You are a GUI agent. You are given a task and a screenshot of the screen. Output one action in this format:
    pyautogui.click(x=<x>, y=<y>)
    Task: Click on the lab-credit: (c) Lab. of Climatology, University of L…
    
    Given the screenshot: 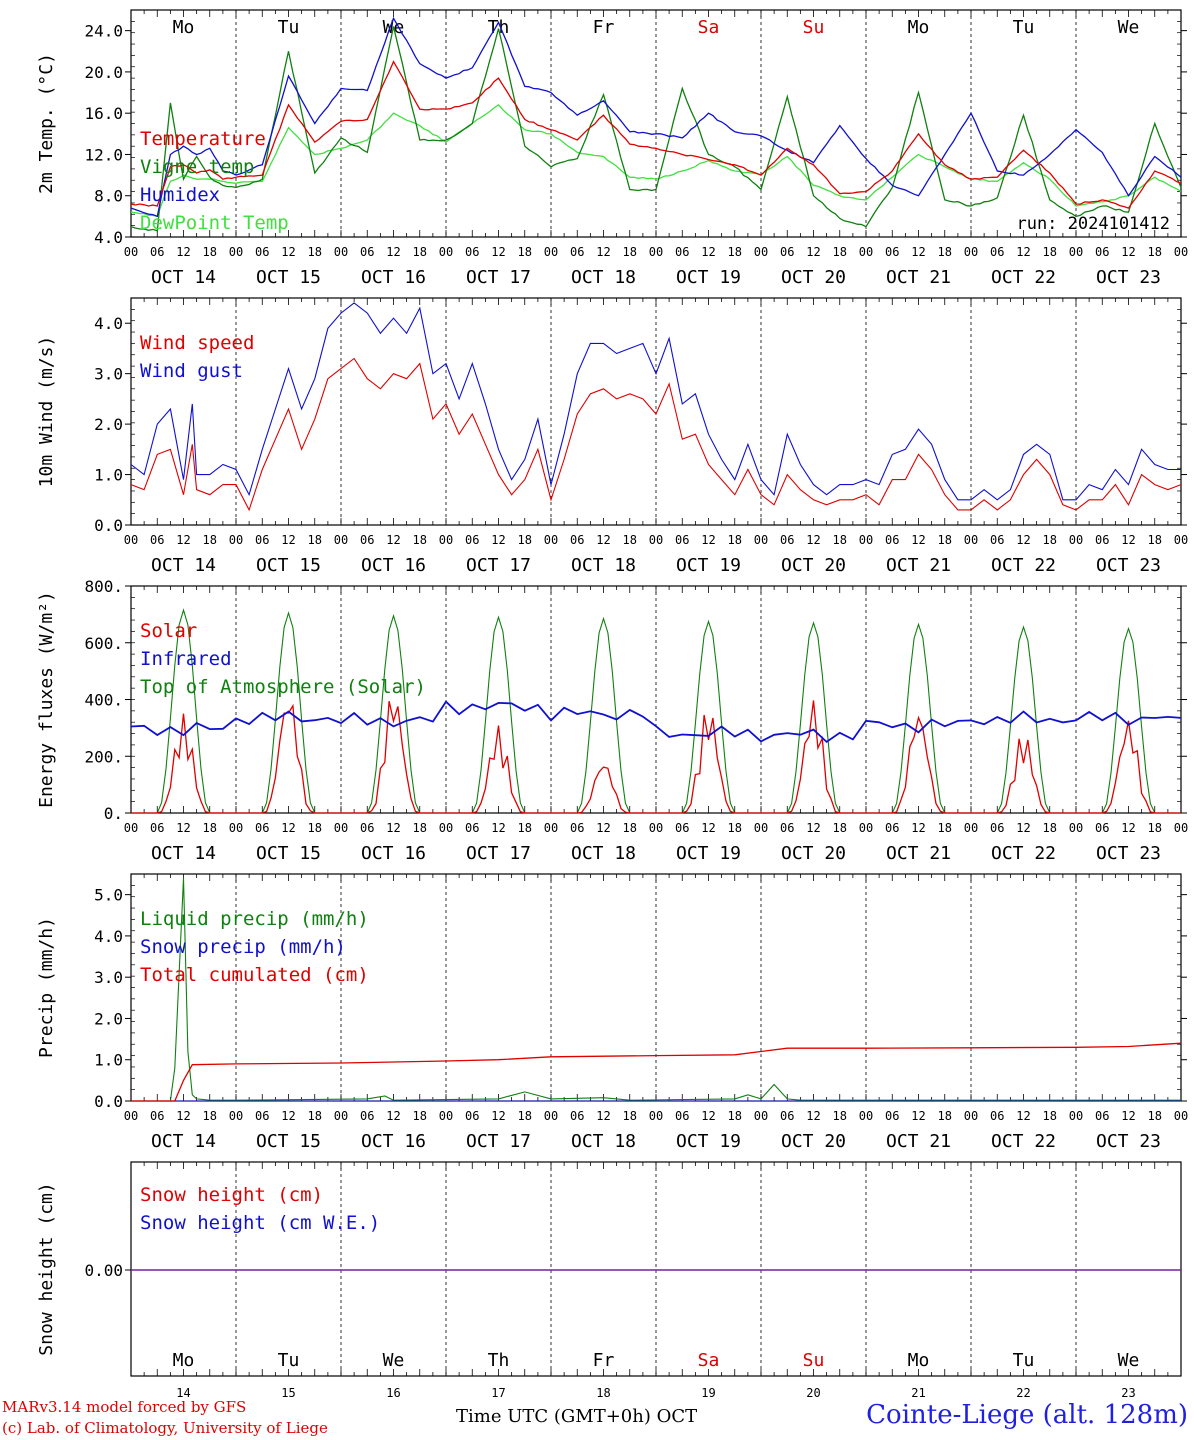 What is the action you would take?
    pyautogui.click(x=165, y=1428)
    